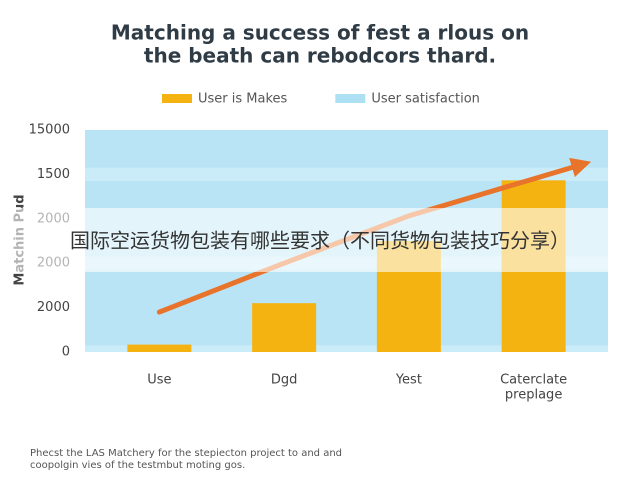 The height and width of the screenshot is (484, 640). I want to click on y-tick-label: 15000, so click(49, 130).